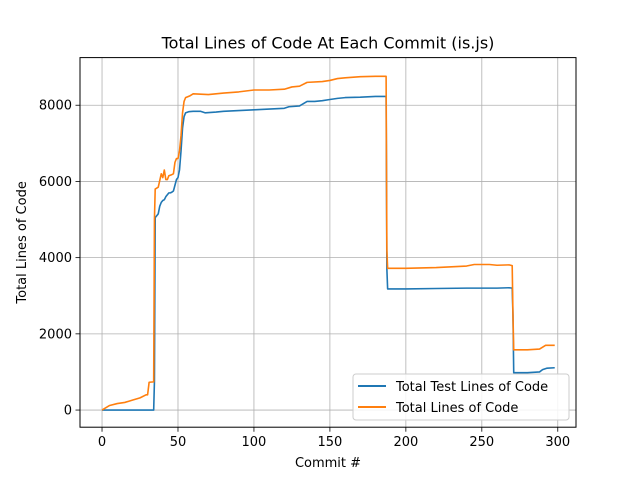 The height and width of the screenshot is (484, 640). I want to click on x-tick-label: 100, so click(254, 442).